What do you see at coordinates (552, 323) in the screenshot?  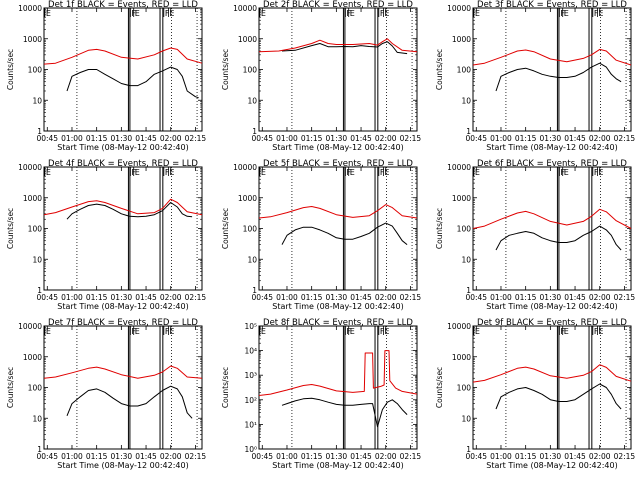 I see `panel-title: Det 9f BLACK = Events, RED = LLD` at bounding box center [552, 323].